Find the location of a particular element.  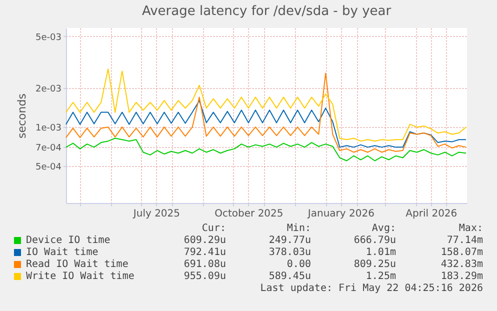

legend-label: Read IO Wait time is located at coordinates (77, 265).